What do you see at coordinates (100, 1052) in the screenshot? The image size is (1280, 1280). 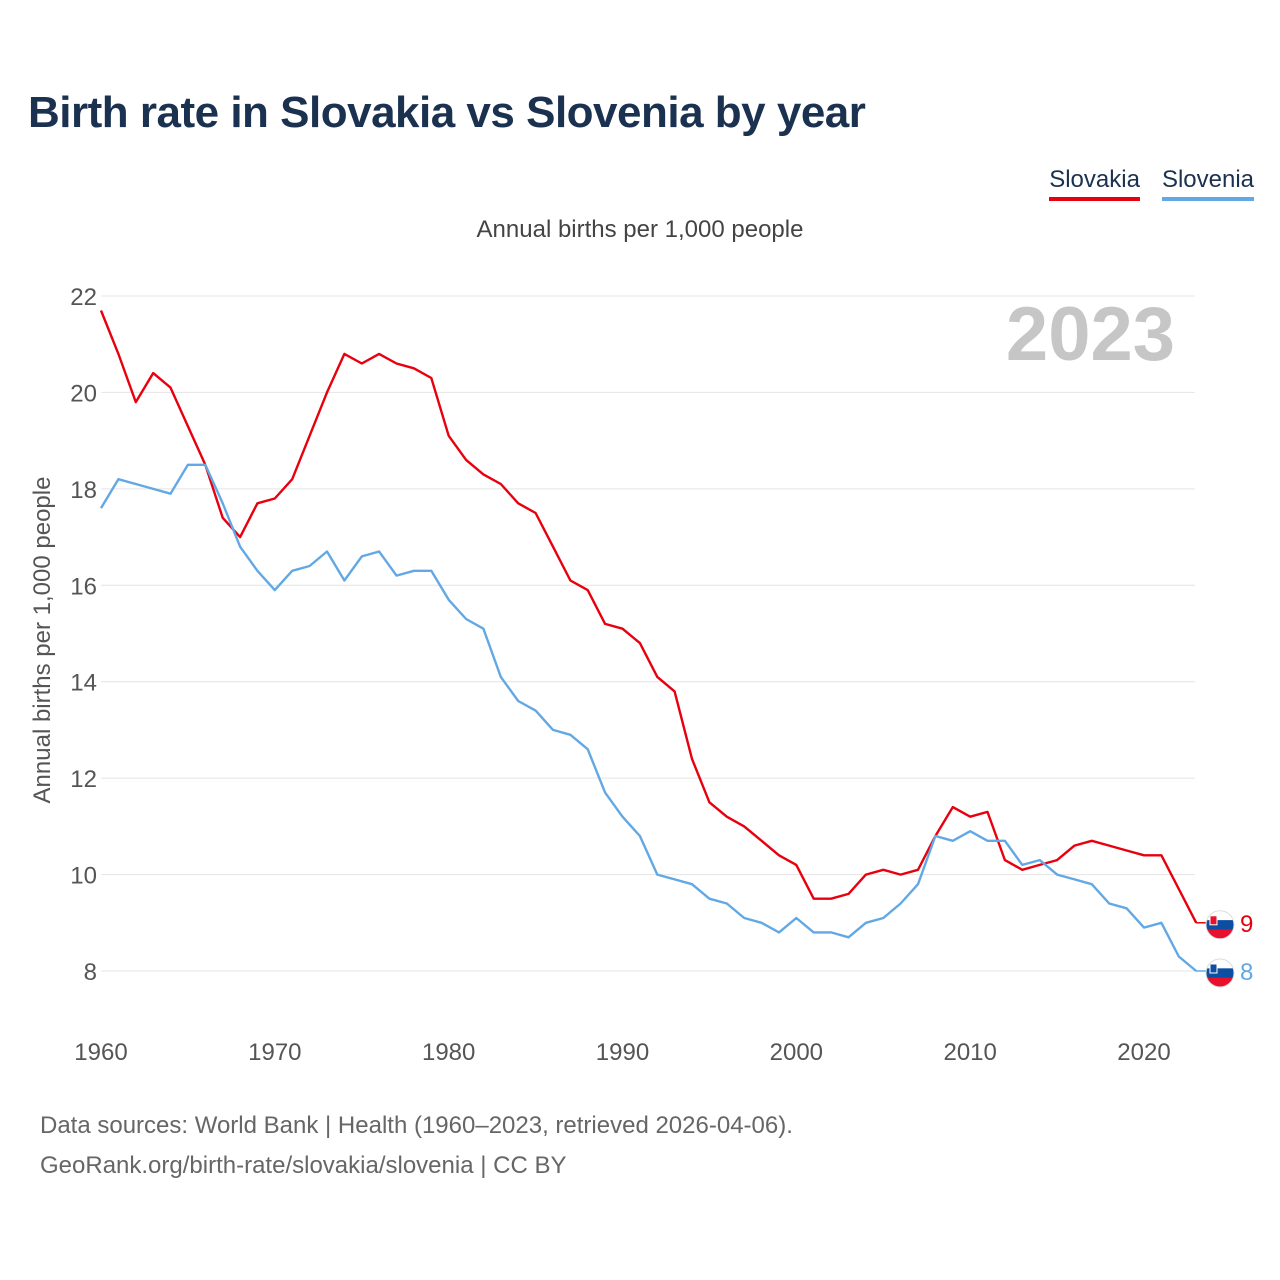 I see `x-tick-label: 1960` at bounding box center [100, 1052].